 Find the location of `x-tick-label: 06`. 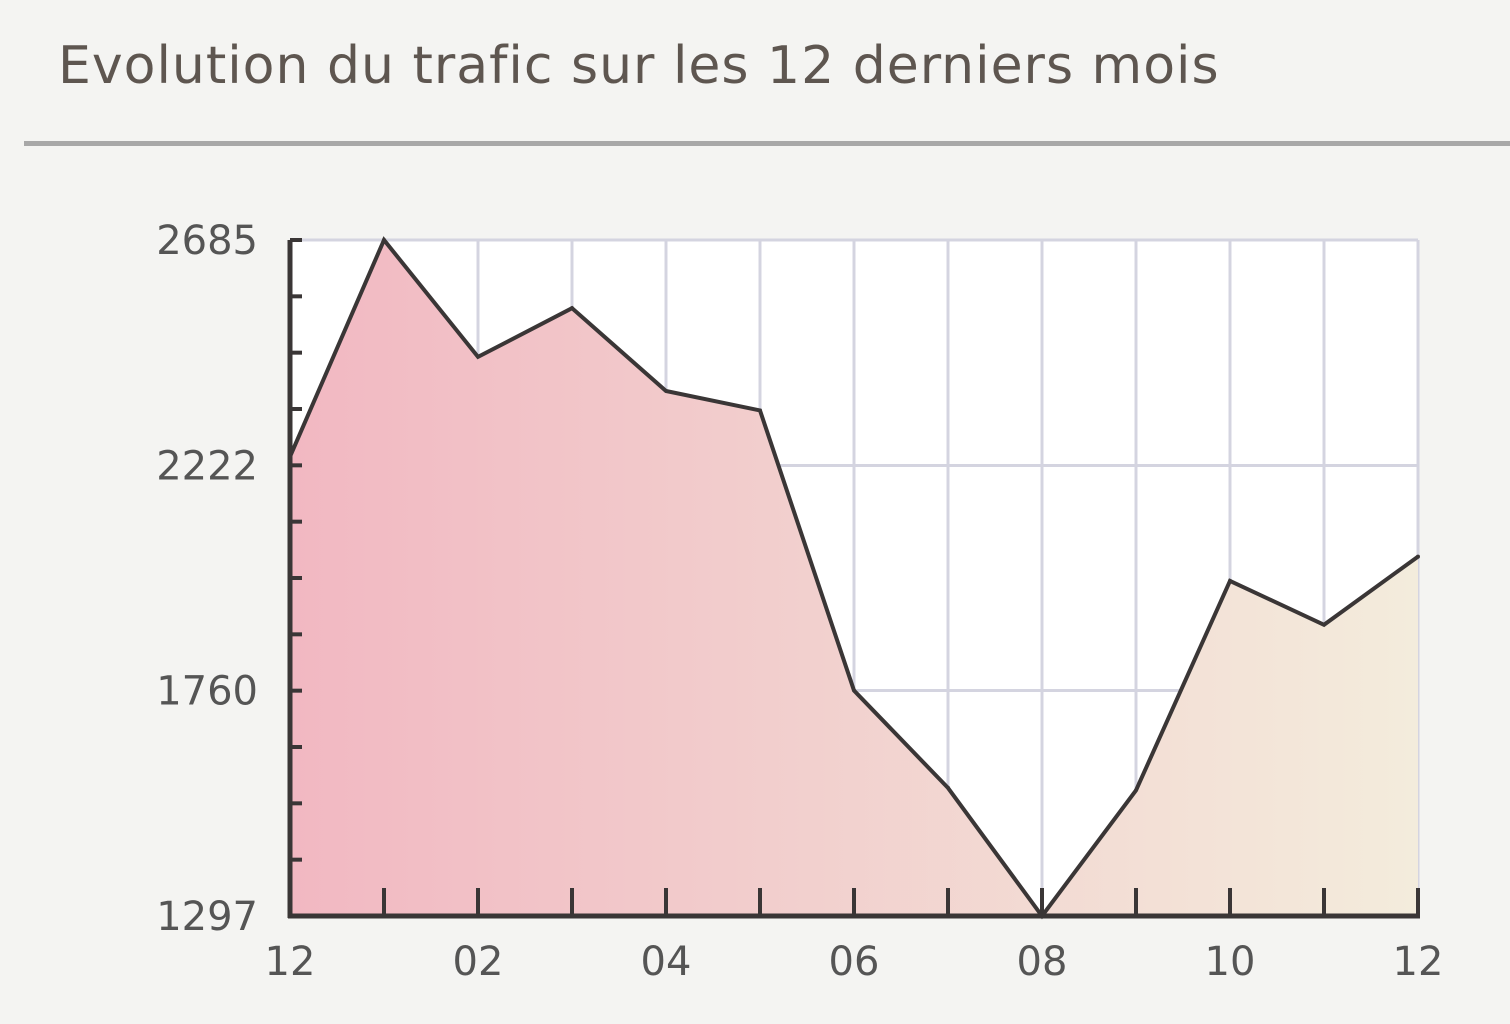

x-tick-label: 06 is located at coordinates (854, 962).